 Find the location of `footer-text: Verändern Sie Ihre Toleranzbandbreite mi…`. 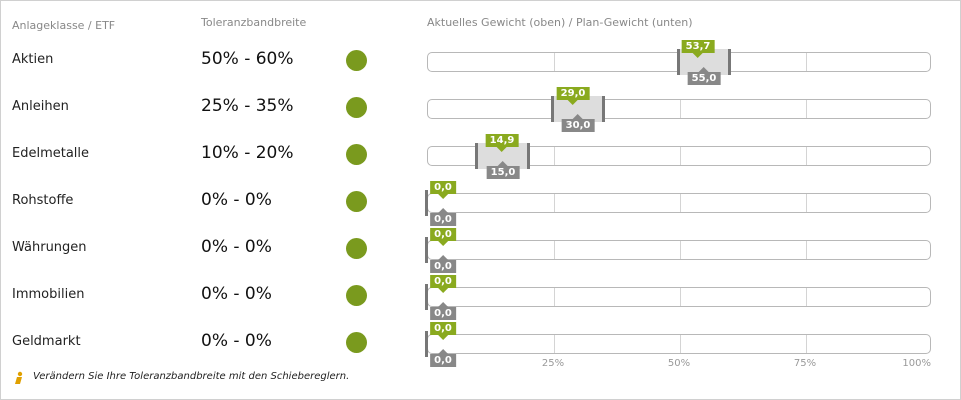

footer-text: Verändern Sie Ihre Toleranzbandbreite mi… is located at coordinates (191, 376).